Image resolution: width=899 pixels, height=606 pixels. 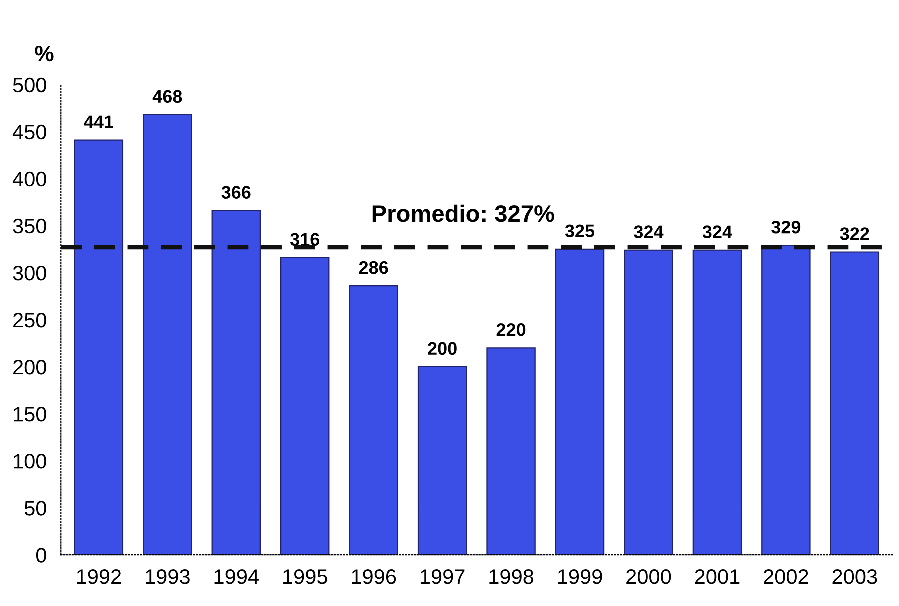 I want to click on x-tick-label: 2002, so click(x=786, y=577).